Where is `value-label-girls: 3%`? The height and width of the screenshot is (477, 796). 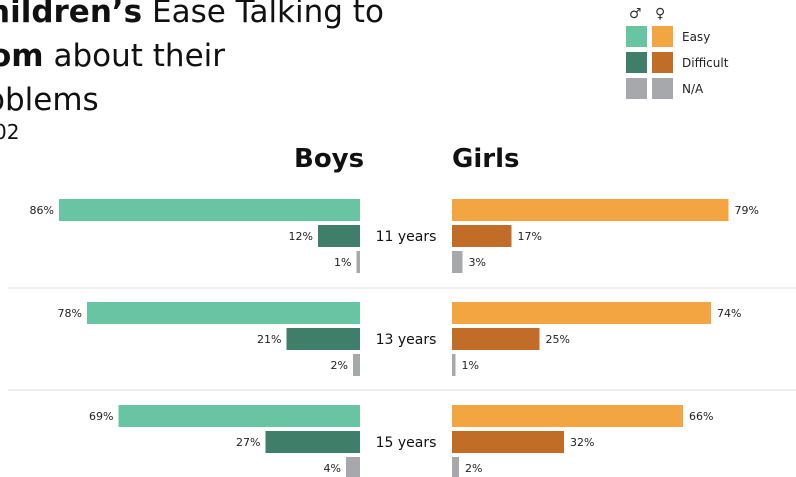 value-label-girls: 3% is located at coordinates (477, 262).